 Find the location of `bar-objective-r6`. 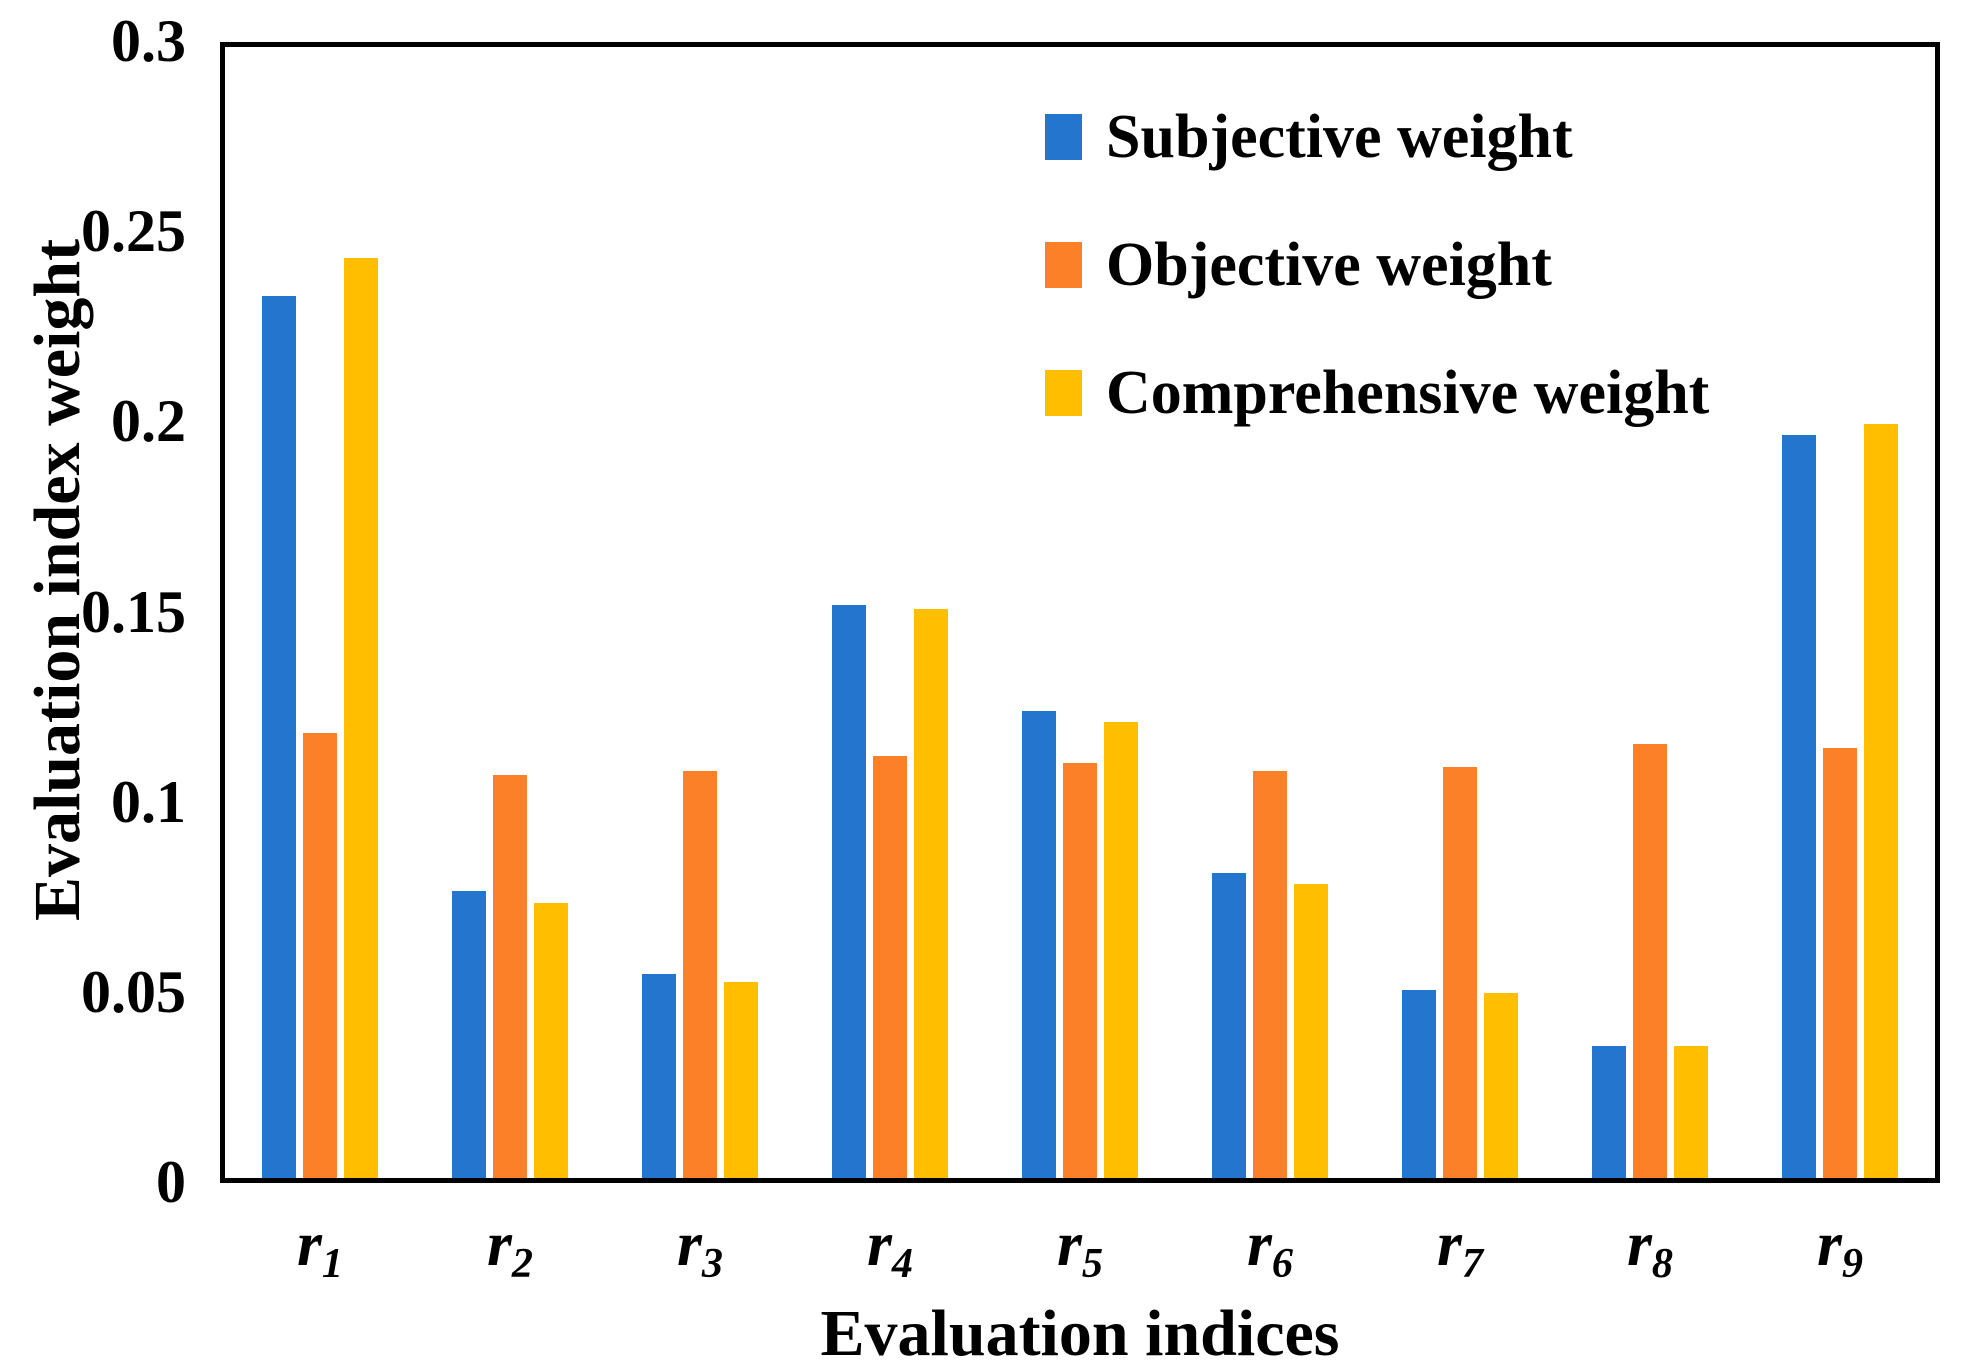

bar-objective-r6 is located at coordinates (1270, 974).